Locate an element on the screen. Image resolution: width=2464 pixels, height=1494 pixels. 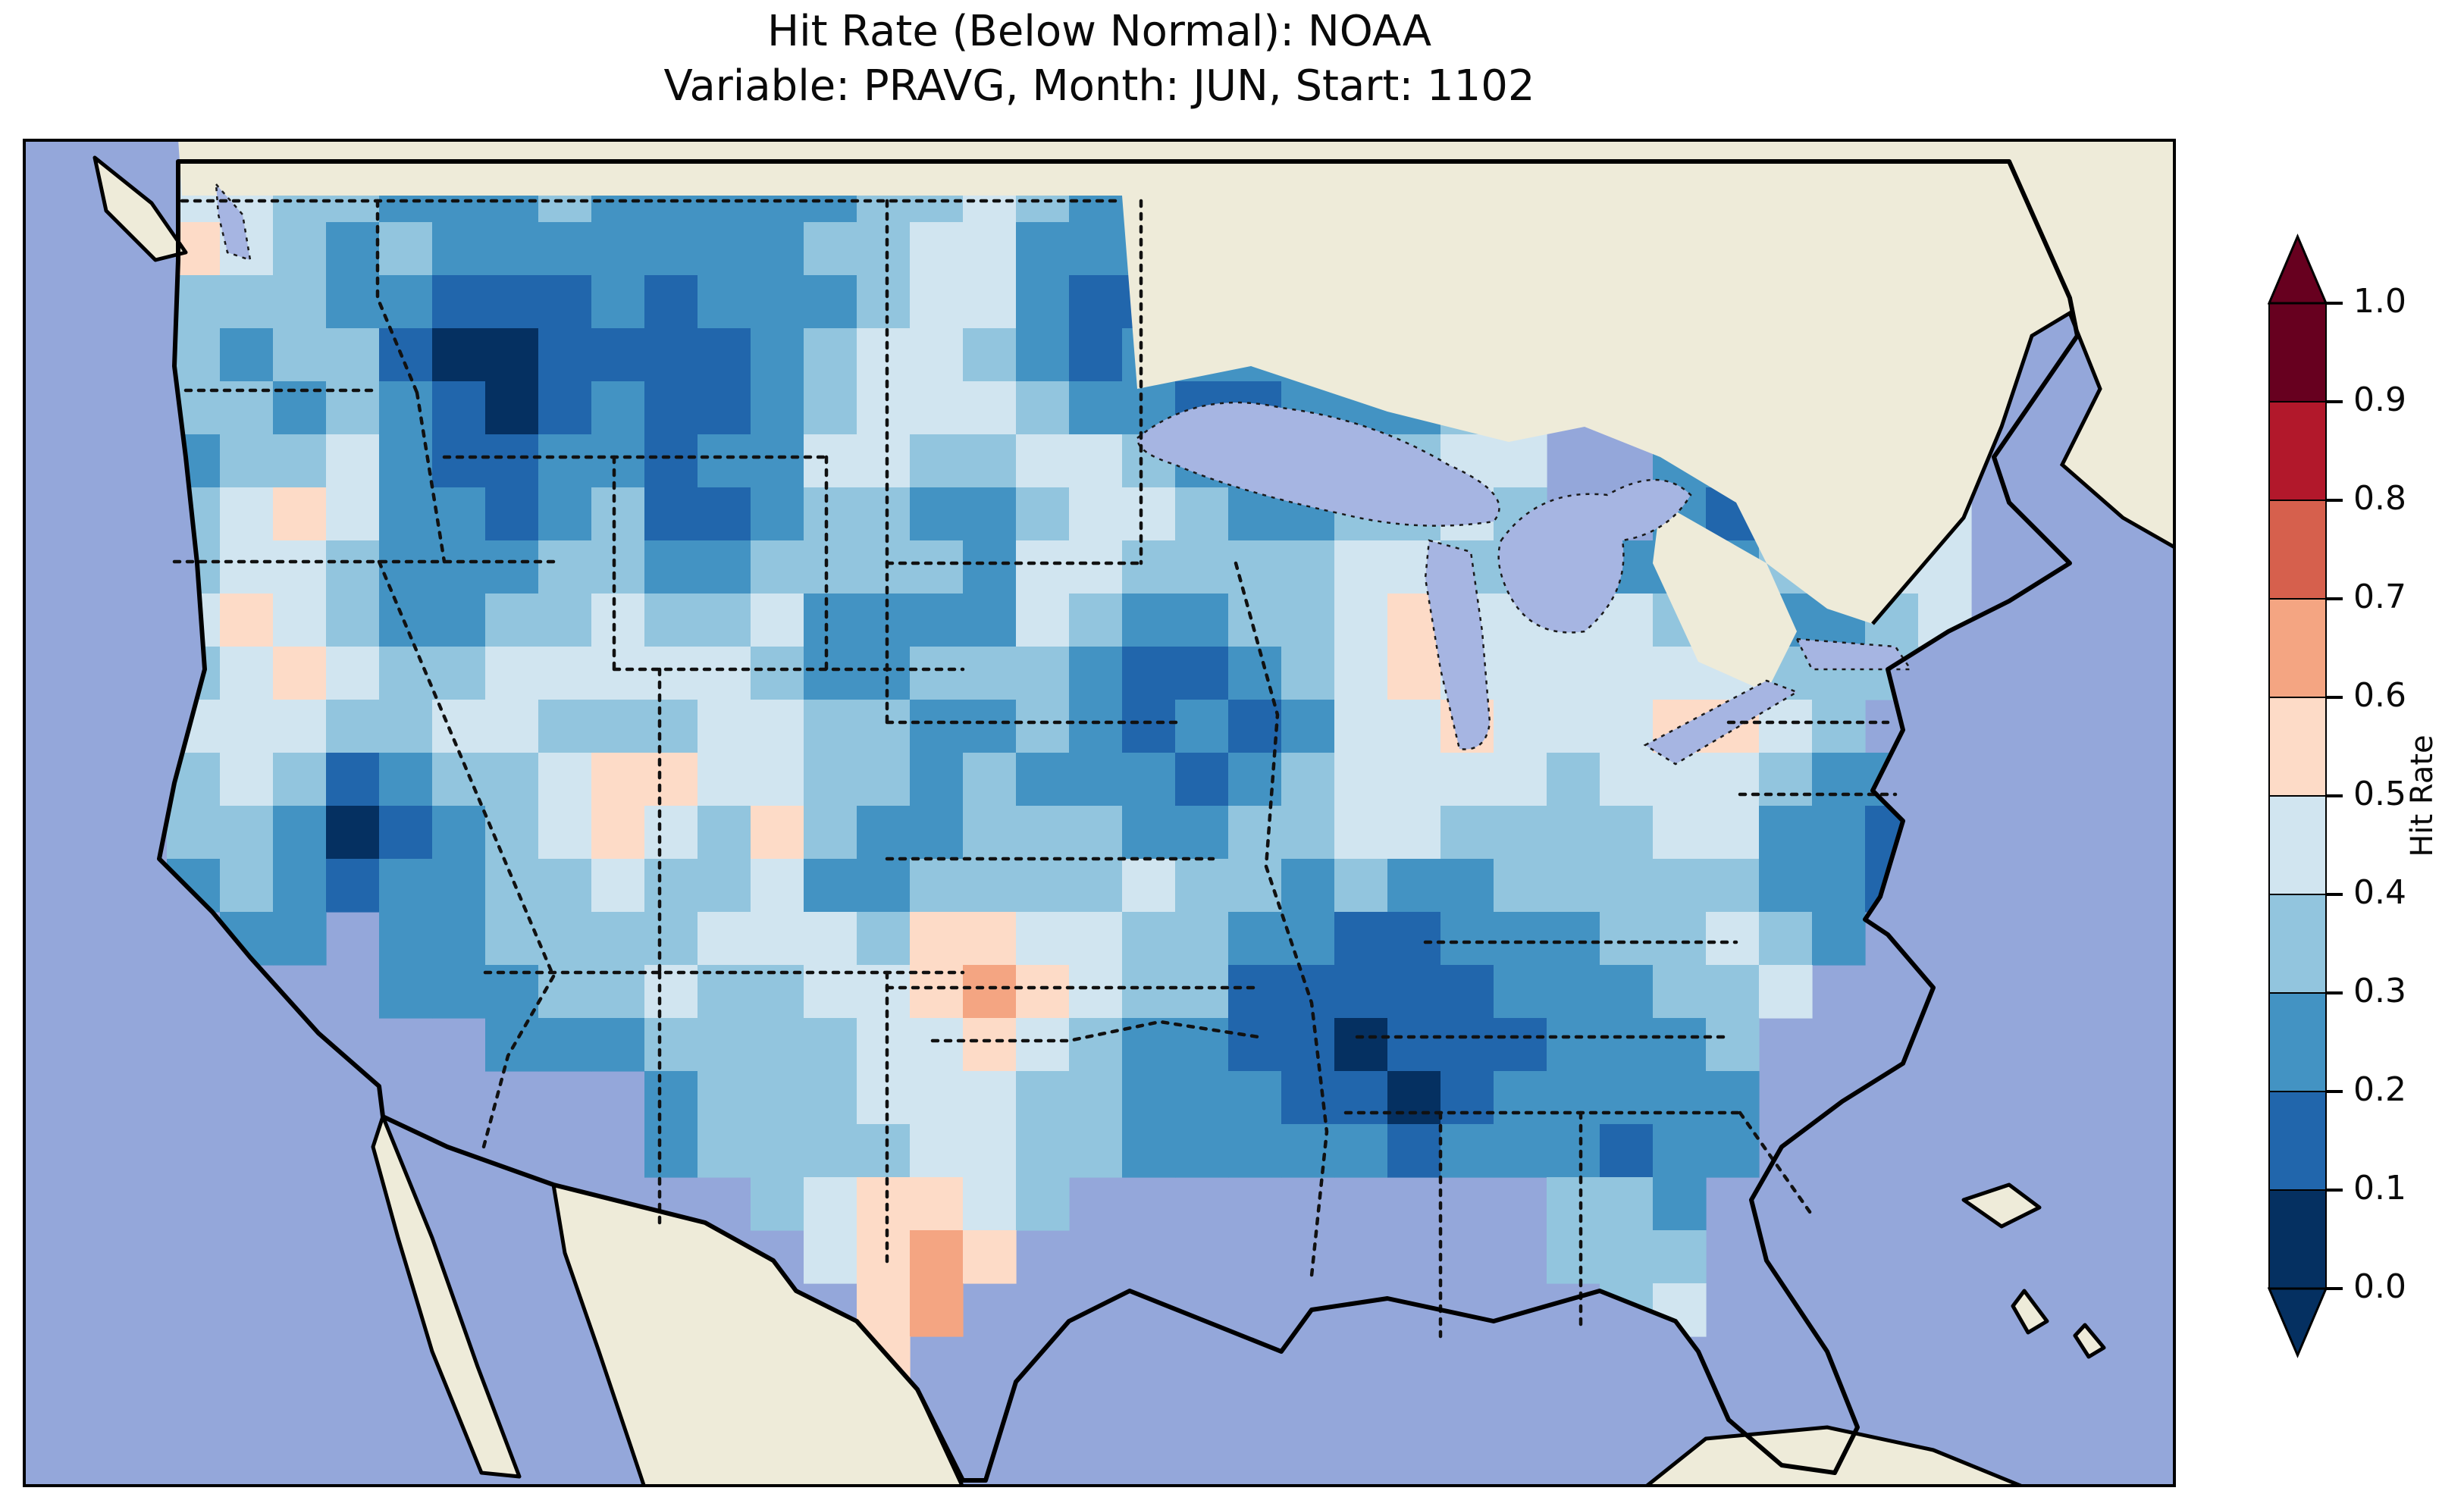
colorbar-tick-label: 0.3 is located at coordinates (2380, 991).